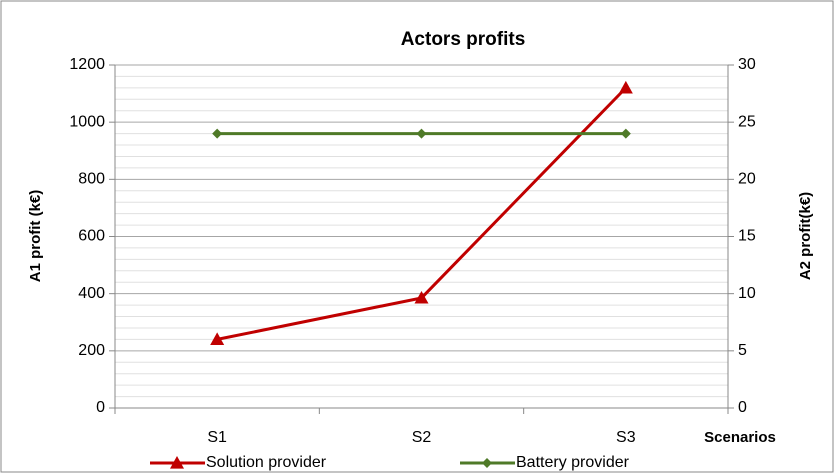  Describe the element at coordinates (747, 293) in the screenshot. I see `y2-tick-label: 10` at that location.